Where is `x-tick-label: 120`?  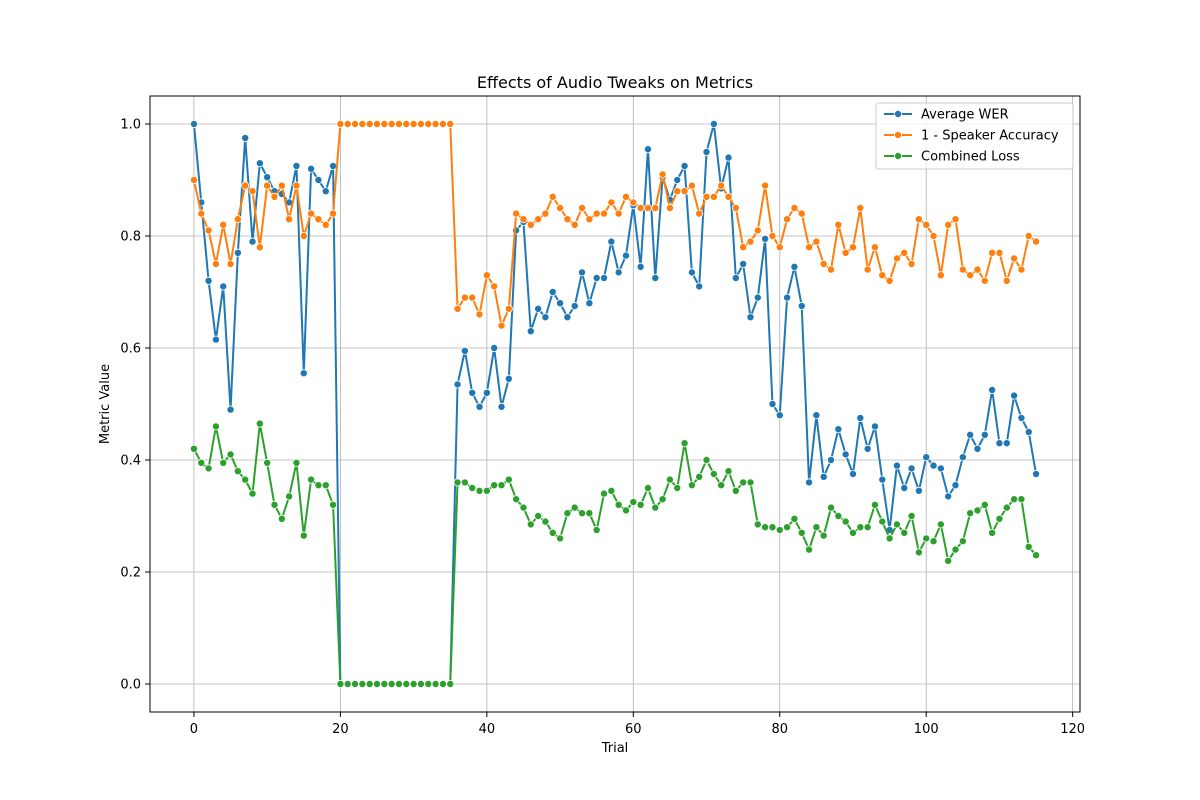 x-tick-label: 120 is located at coordinates (1072, 729).